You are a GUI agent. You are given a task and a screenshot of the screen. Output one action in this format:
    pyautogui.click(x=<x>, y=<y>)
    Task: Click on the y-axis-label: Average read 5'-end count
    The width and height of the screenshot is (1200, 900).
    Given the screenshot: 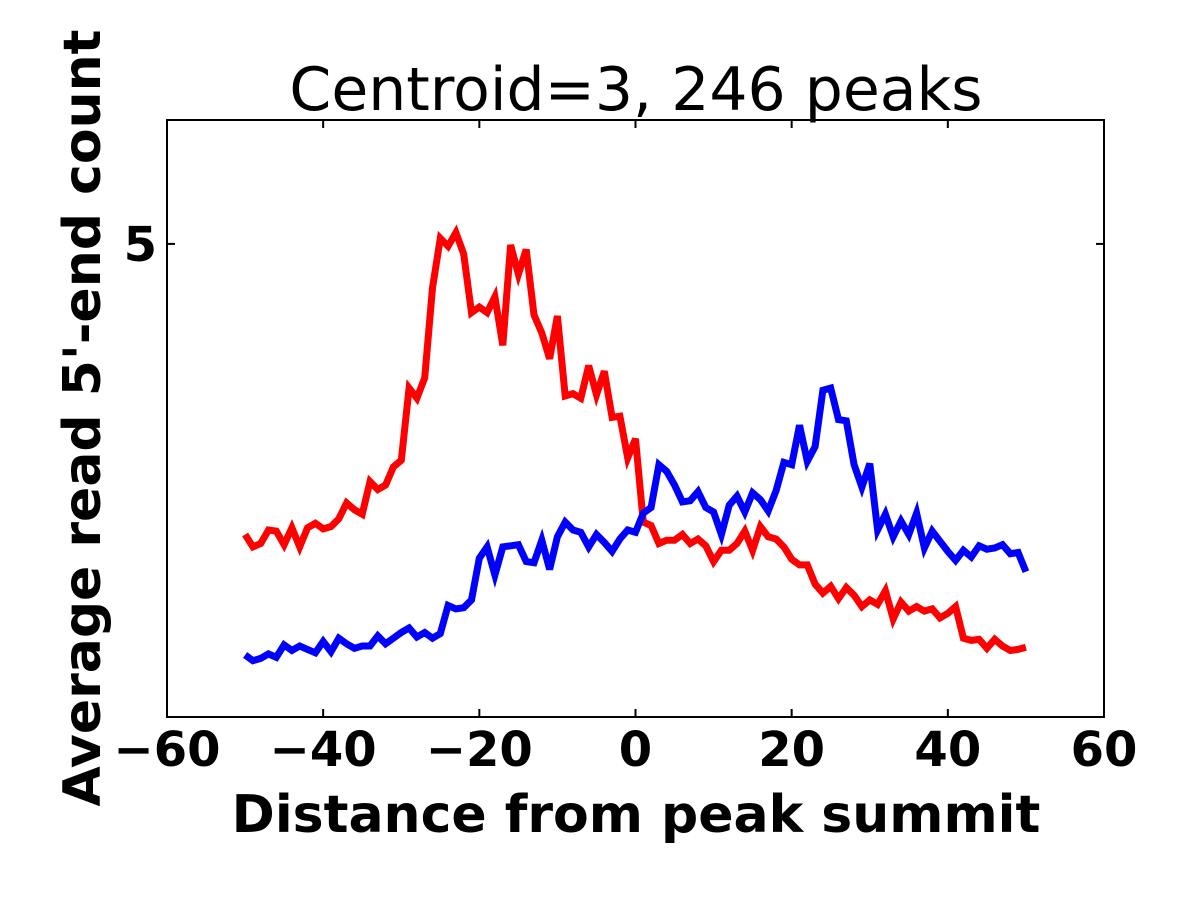 What is the action you would take?
    pyautogui.click(x=83, y=418)
    